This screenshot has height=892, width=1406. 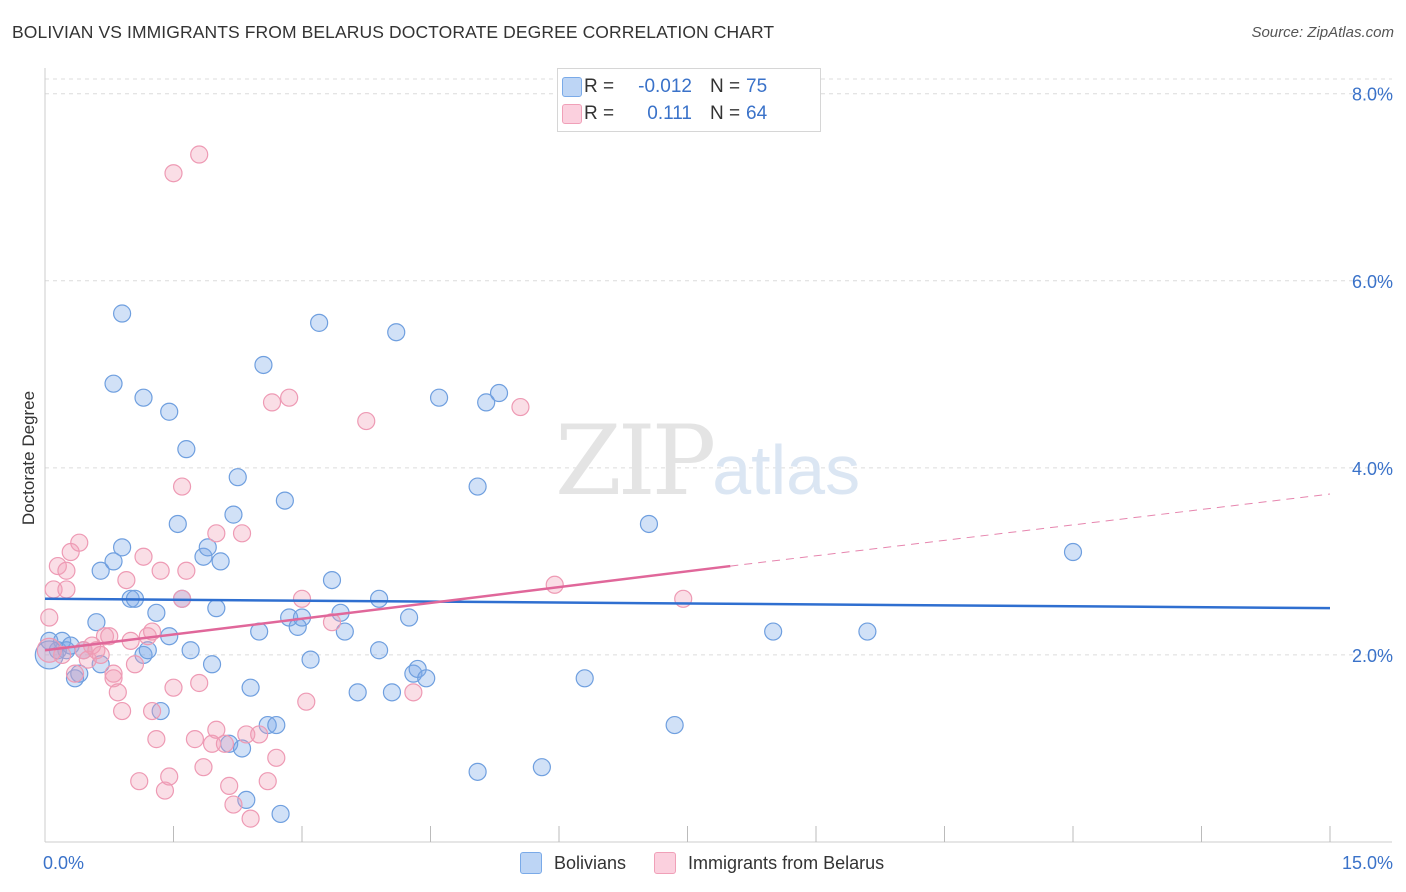 What do you see at coordinates (752, 834) in the screenshot?
I see `axis-ticks` at bounding box center [752, 834].